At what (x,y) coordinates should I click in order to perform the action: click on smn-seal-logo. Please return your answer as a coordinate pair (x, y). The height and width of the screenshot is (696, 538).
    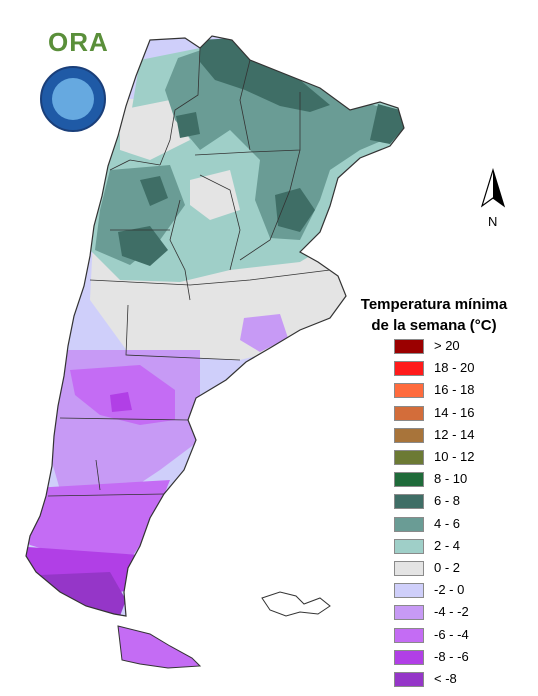
    Looking at the image, I should click on (73, 99).